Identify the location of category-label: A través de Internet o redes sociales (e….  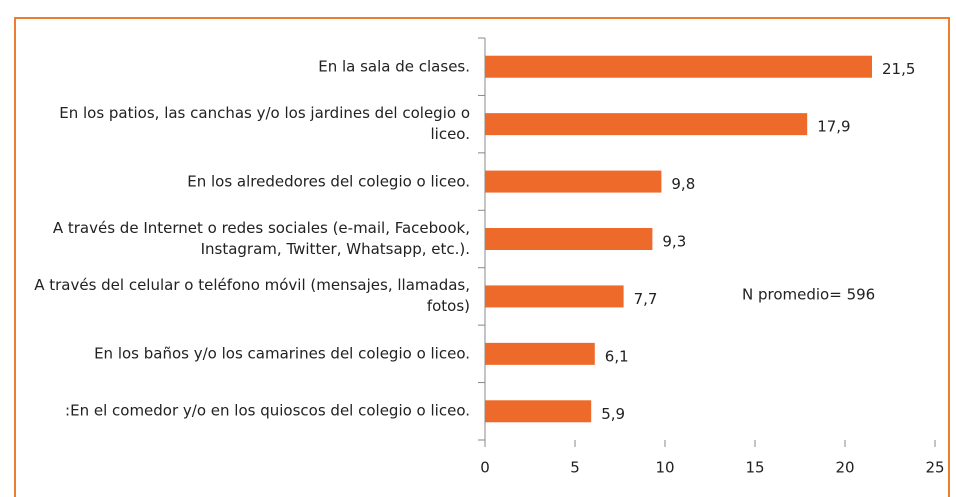
(261, 238).